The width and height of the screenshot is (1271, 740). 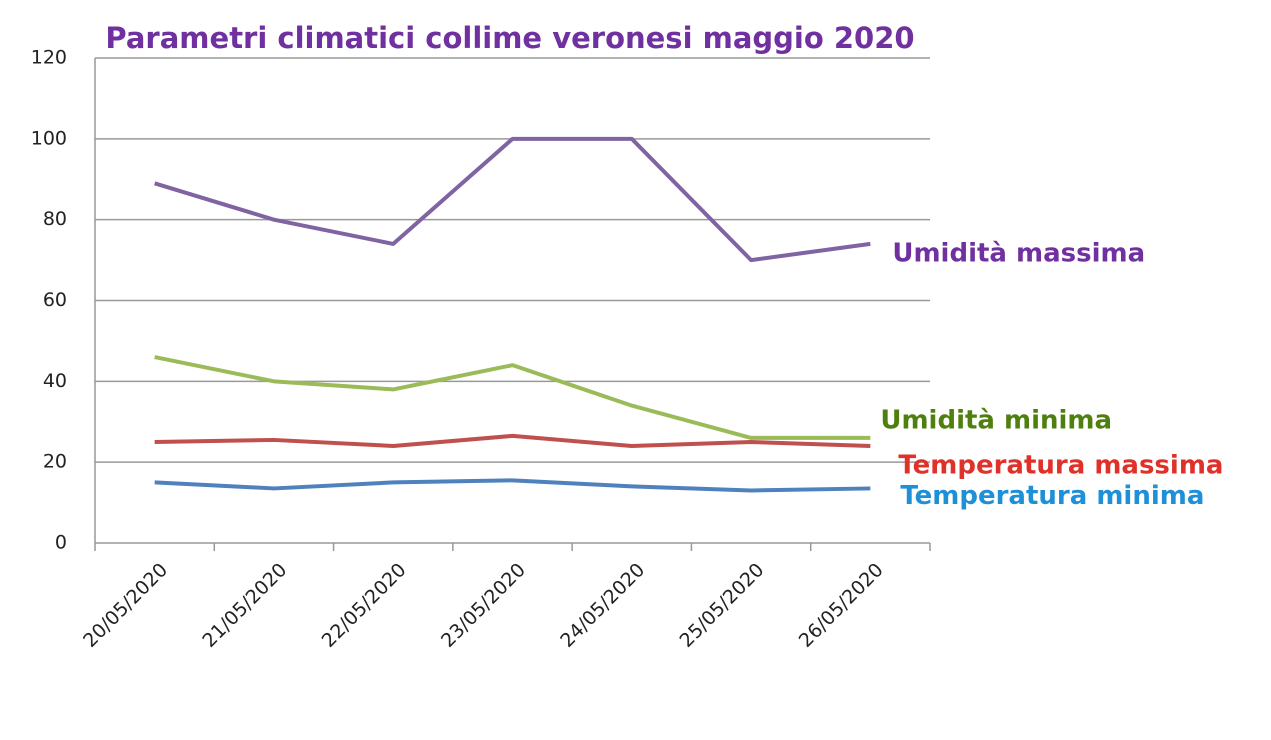 What do you see at coordinates (244, 605) in the screenshot?
I see `x-tick-label: 21/05/2020` at bounding box center [244, 605].